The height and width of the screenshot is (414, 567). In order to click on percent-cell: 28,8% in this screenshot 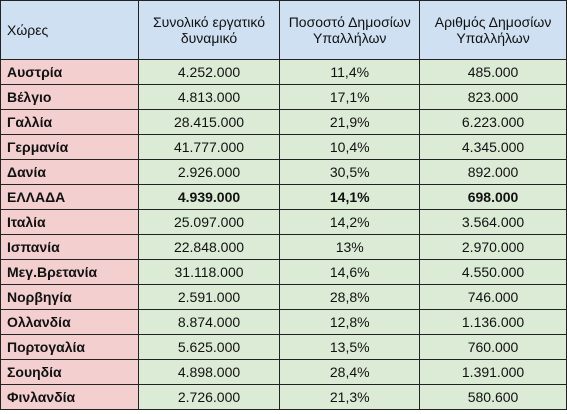, I will do `click(350, 297)`.